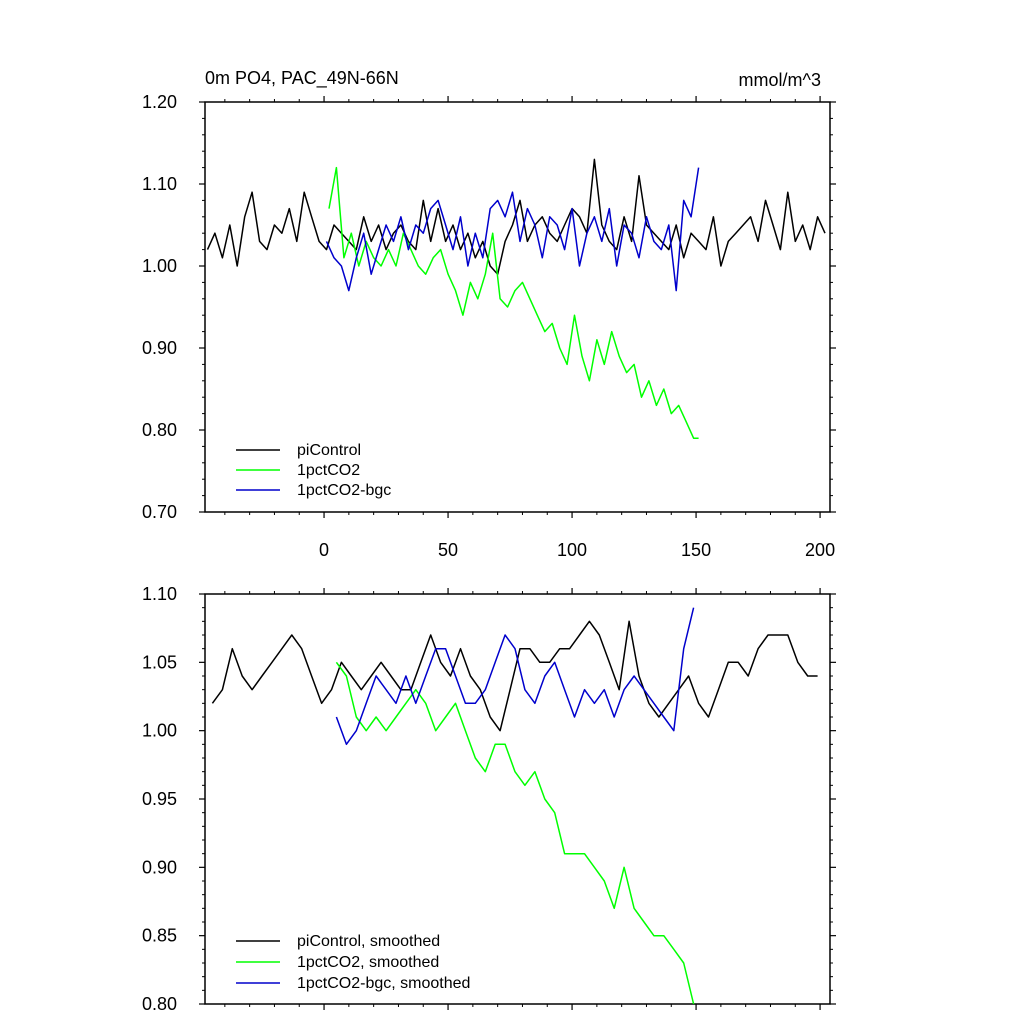  What do you see at coordinates (159, 936) in the screenshot?
I see `y-tick-label: 0.85` at bounding box center [159, 936].